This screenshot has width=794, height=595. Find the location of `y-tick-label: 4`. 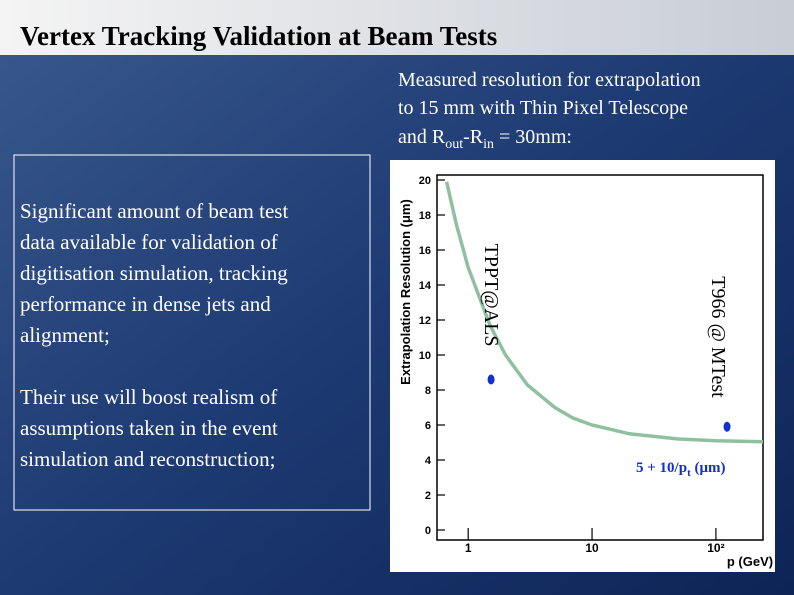

y-tick-label: 4 is located at coordinates (428, 461).